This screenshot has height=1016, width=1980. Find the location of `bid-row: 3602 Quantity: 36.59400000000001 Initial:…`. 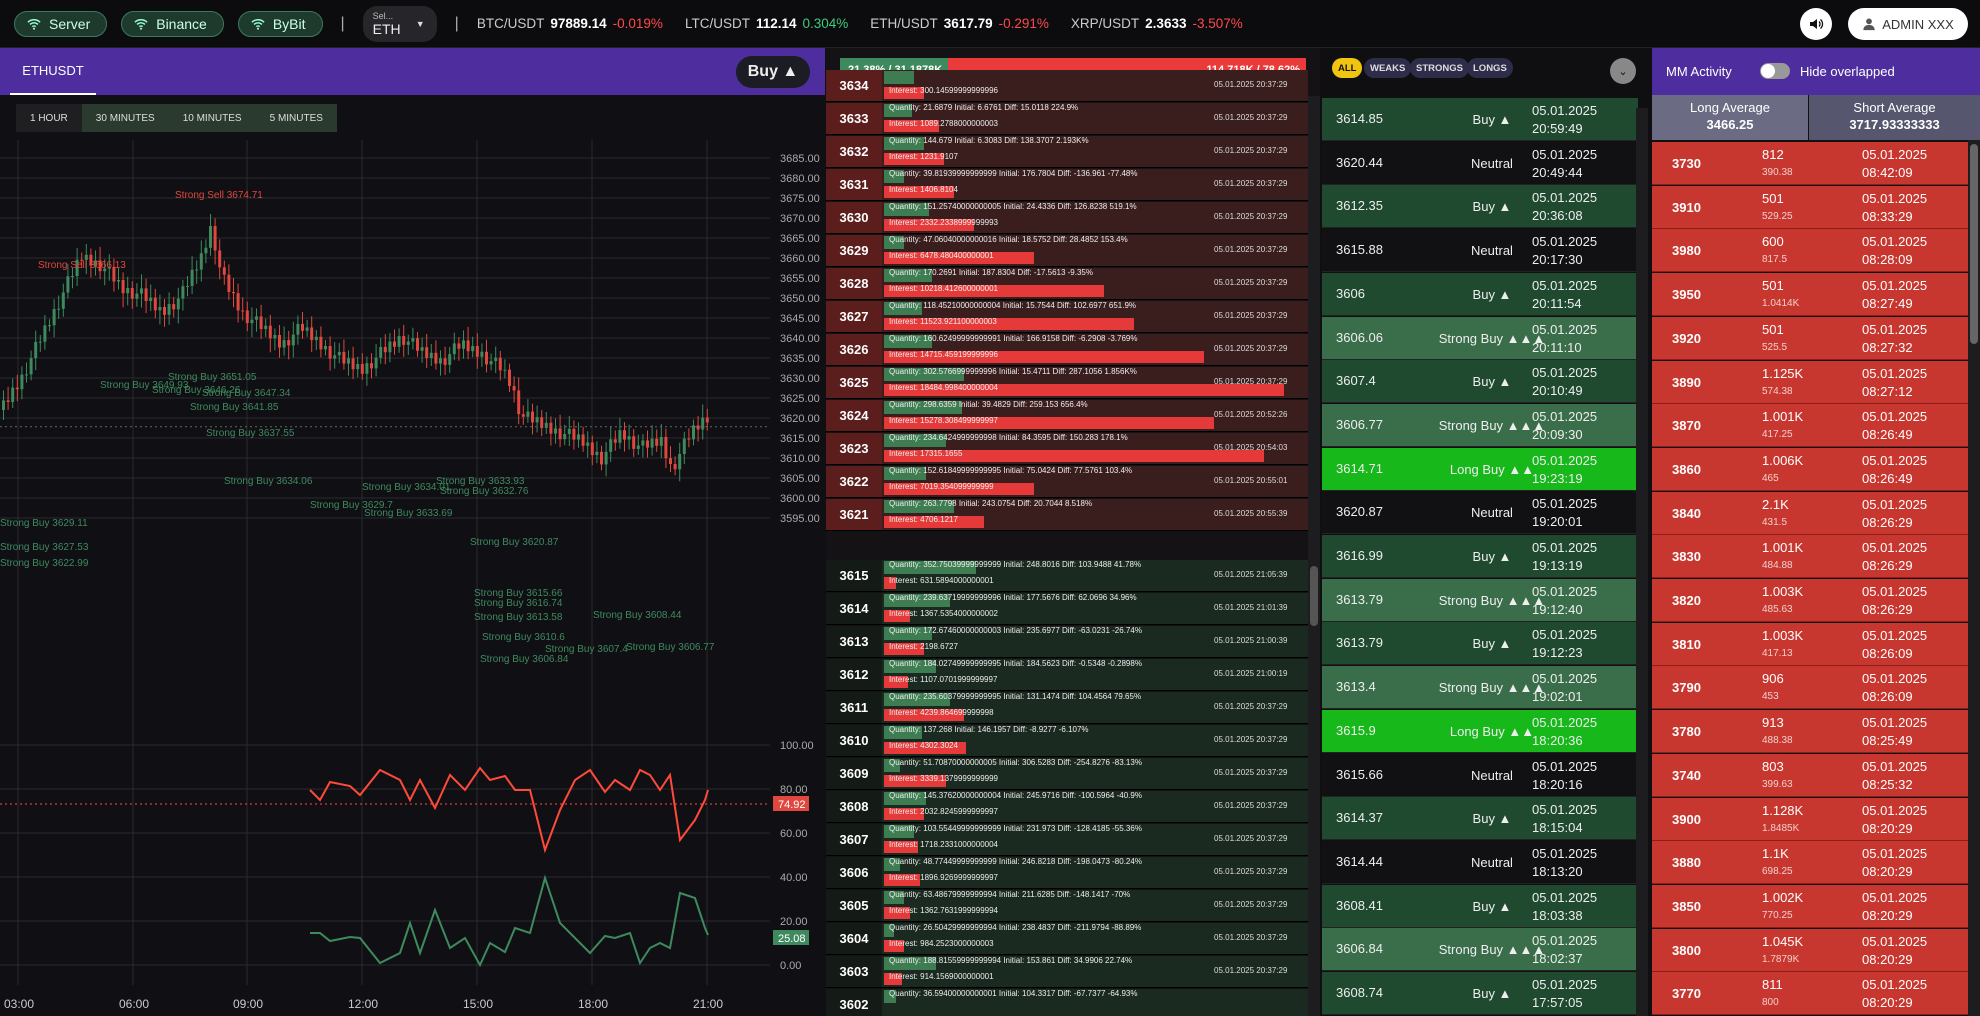

bid-row: 3602 Quantity: 36.59400000000001 Initial:… is located at coordinates (1067, 1002).